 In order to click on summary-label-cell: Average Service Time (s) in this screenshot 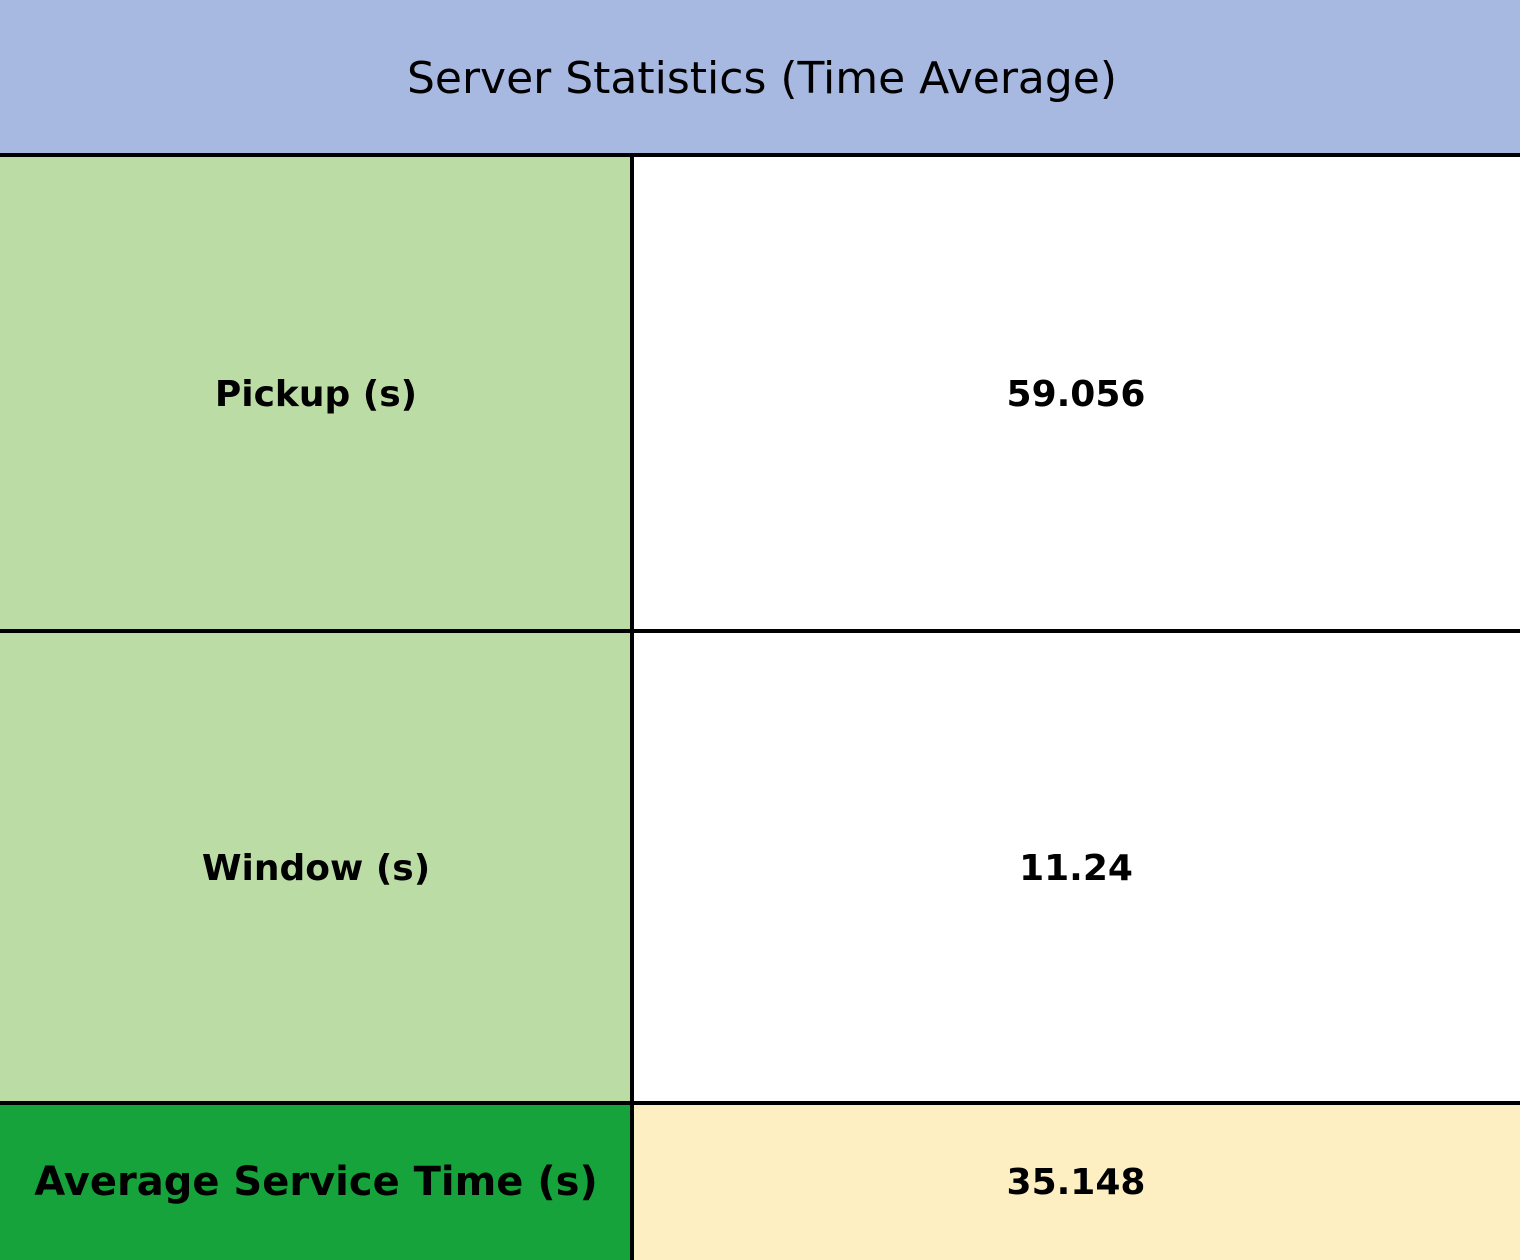, I will do `click(316, 1182)`.